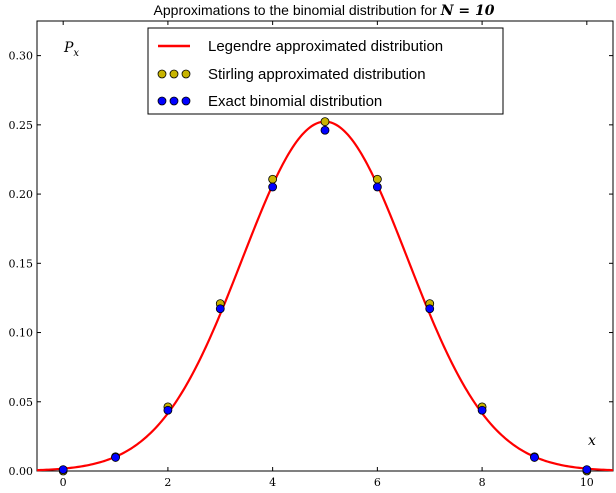  What do you see at coordinates (167, 482) in the screenshot?
I see `x-tick-label: 2` at bounding box center [167, 482].